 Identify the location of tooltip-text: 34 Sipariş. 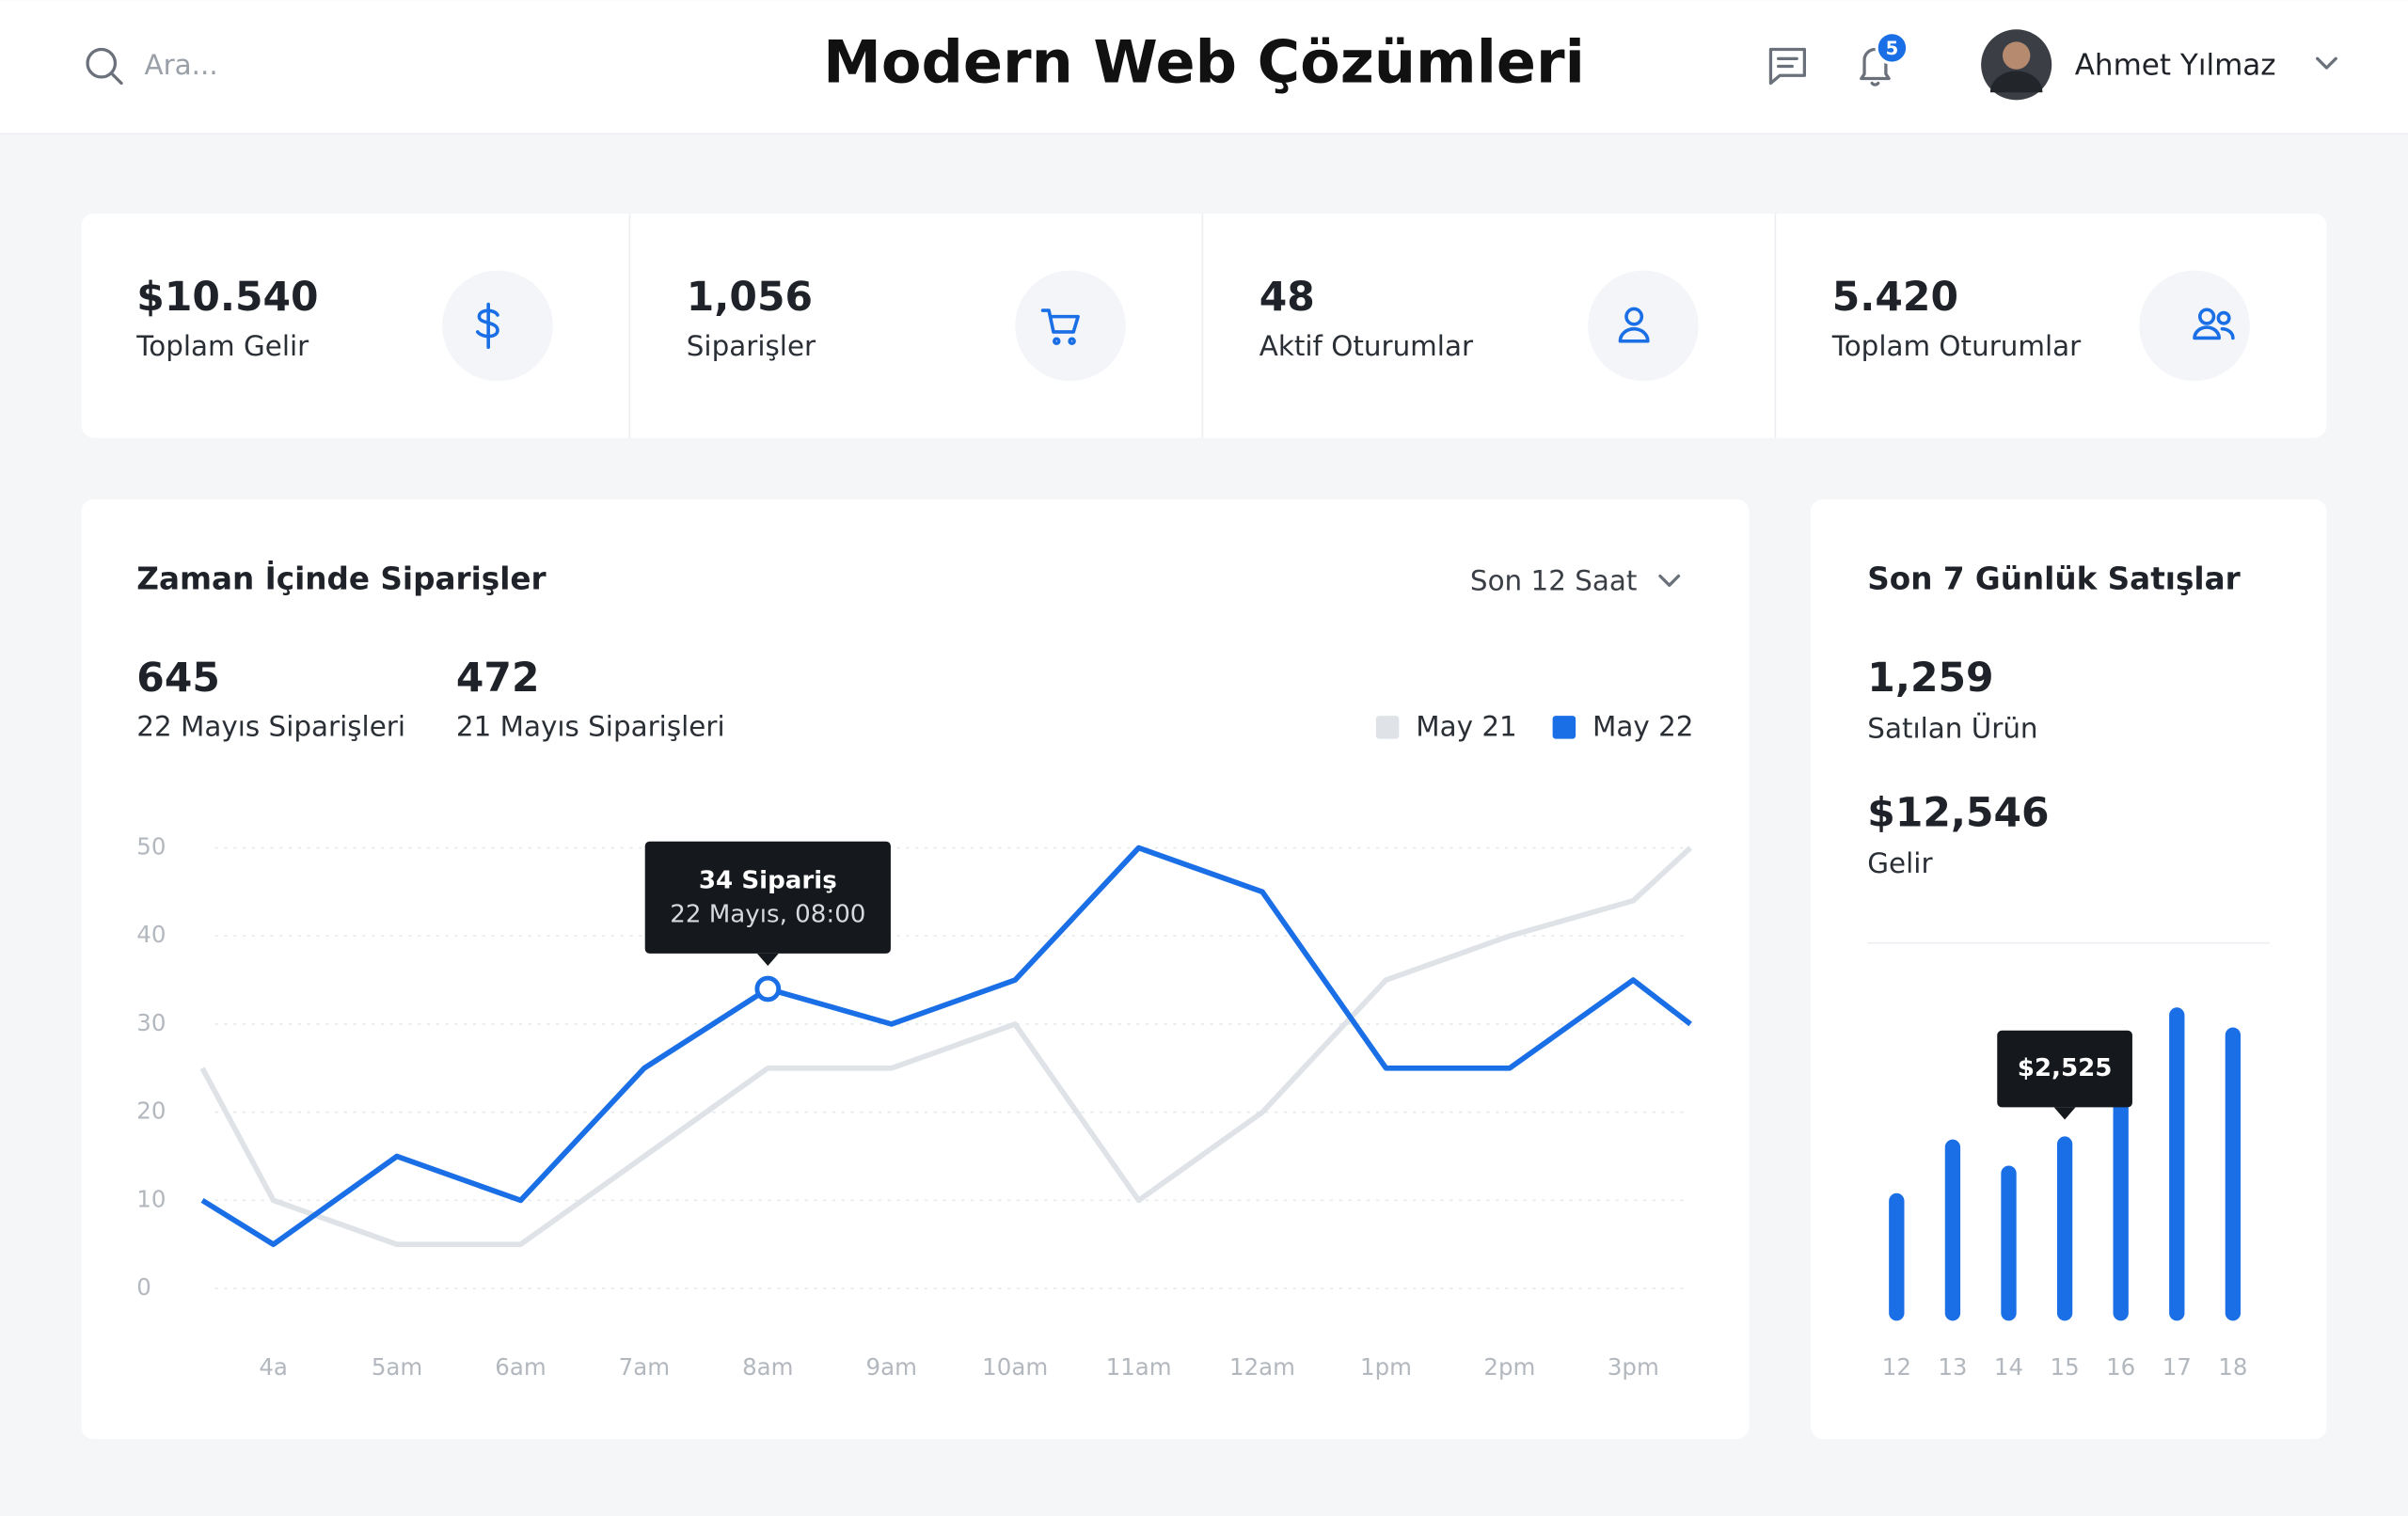
(768, 881).